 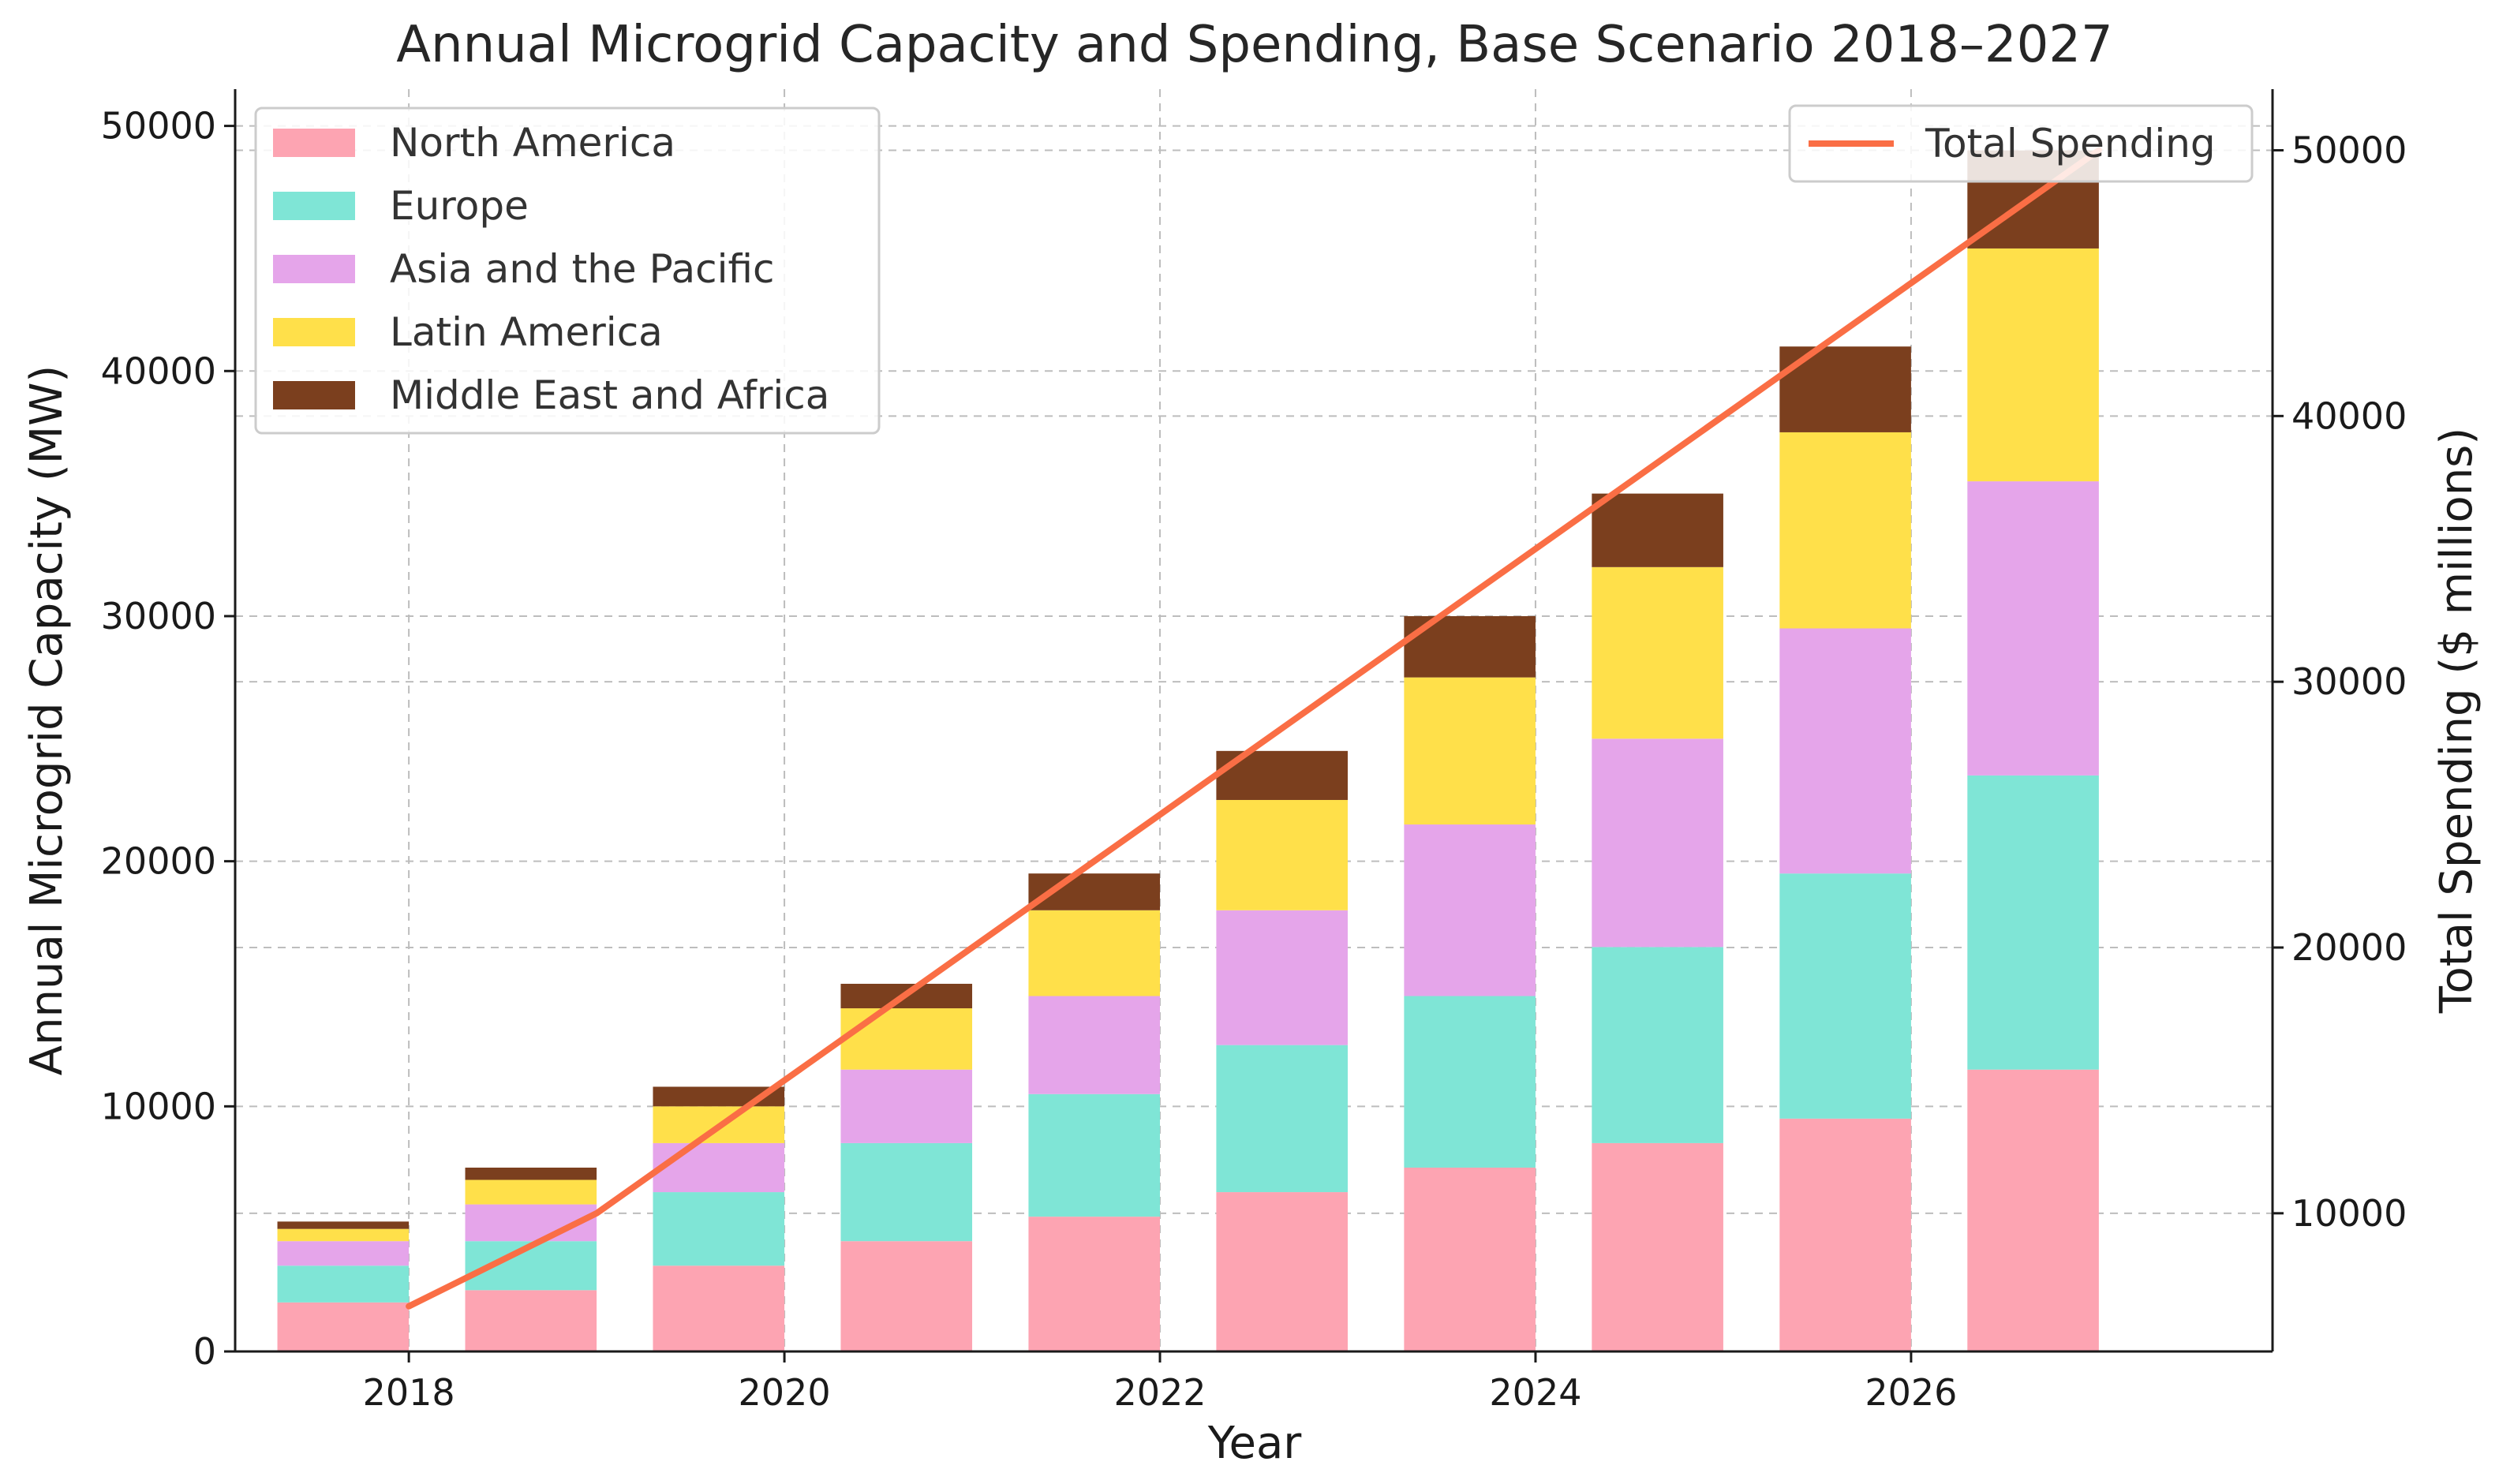 I want to click on x-tick-label: 2026, so click(x=1911, y=1392).